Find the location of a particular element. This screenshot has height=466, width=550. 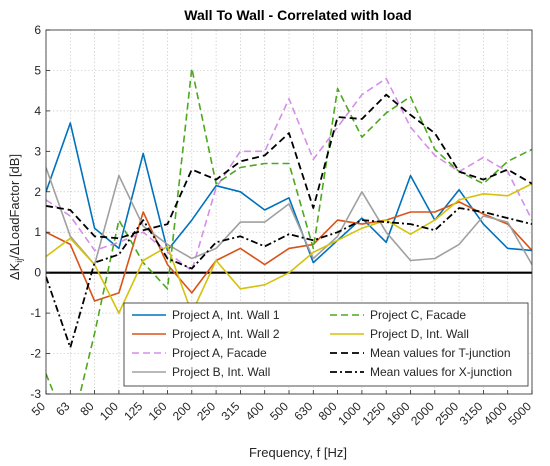

x-tick-label: 50 is located at coordinates (39, 409).